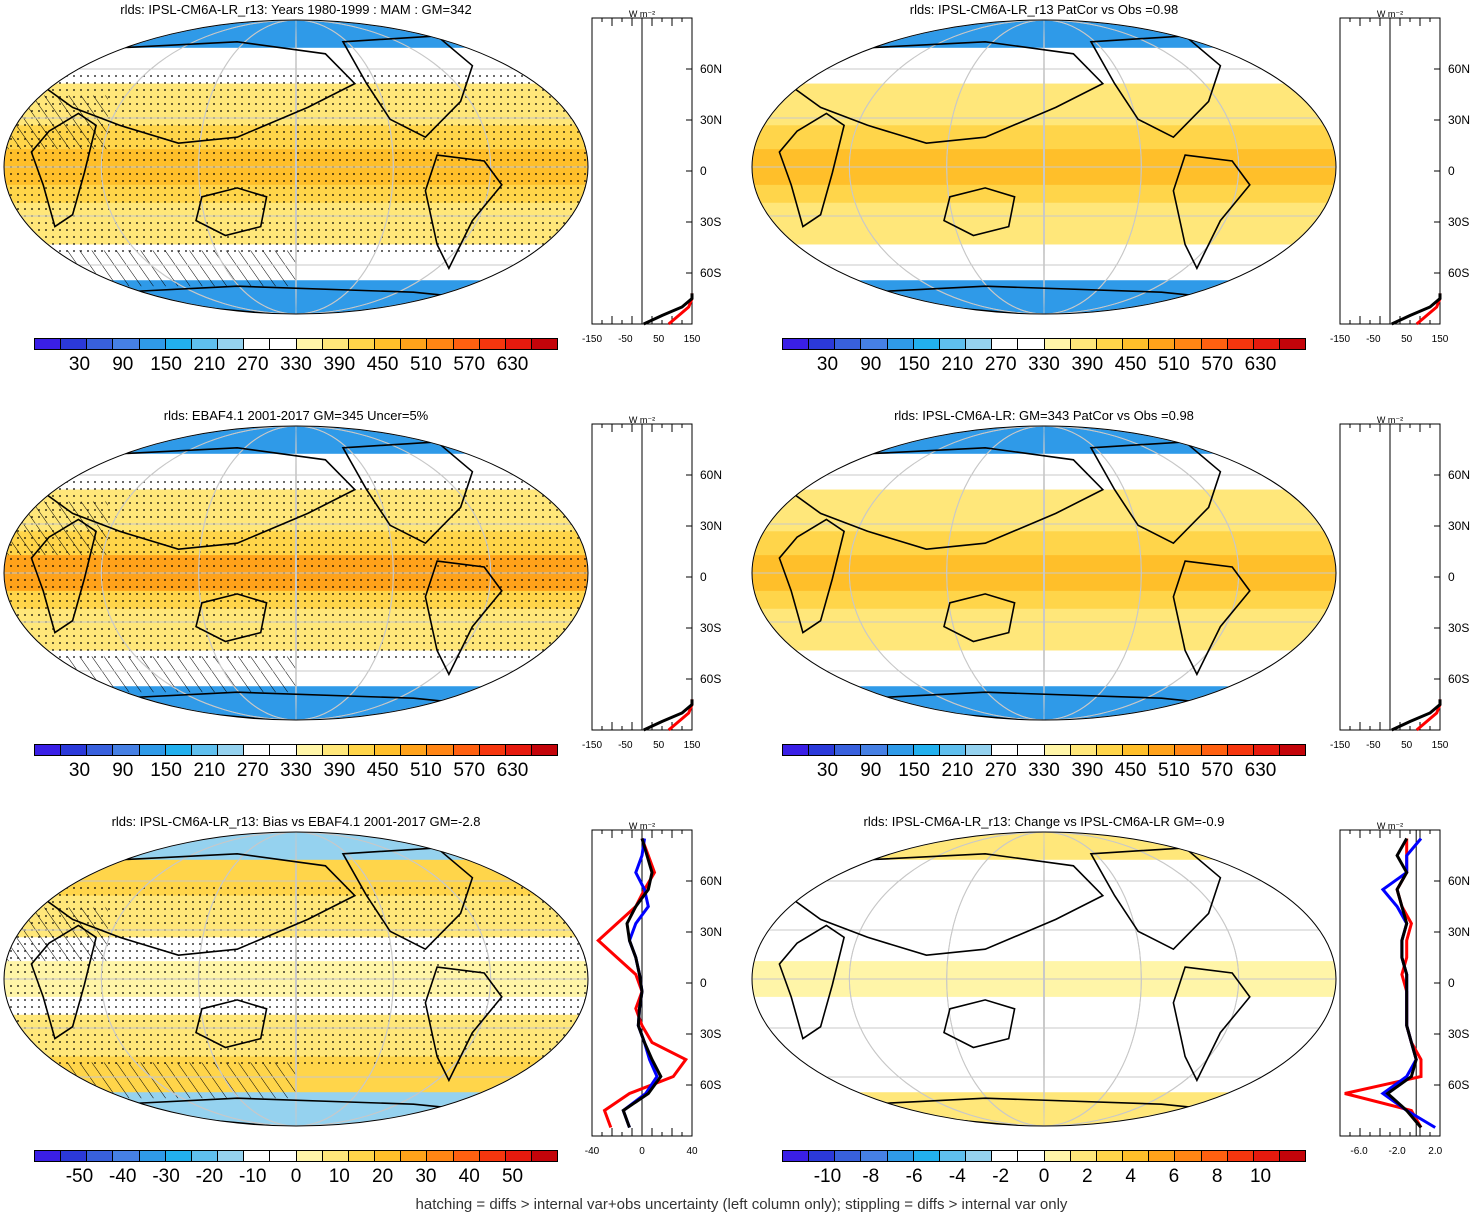 This screenshot has height=1215, width=1483. Describe the element at coordinates (166, 1176) in the screenshot. I see `colorbar-tick-label: -30` at that location.